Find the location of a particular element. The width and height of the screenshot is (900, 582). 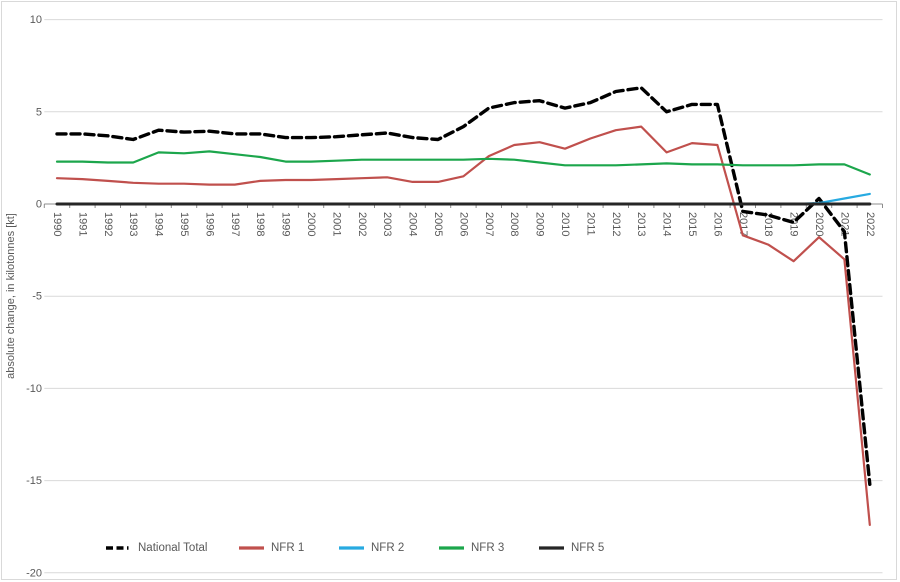

x-tick-label: 2020 is located at coordinates (819, 224).